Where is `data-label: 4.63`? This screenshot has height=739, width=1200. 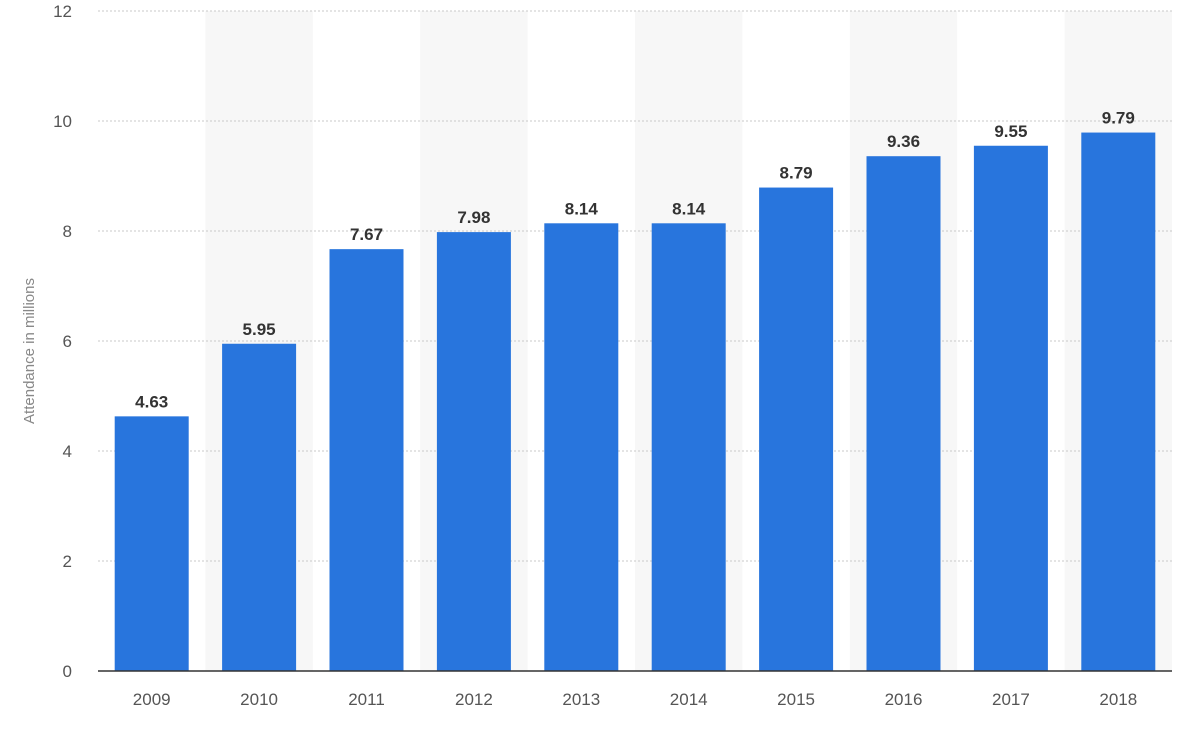
data-label: 4.63 is located at coordinates (151, 401).